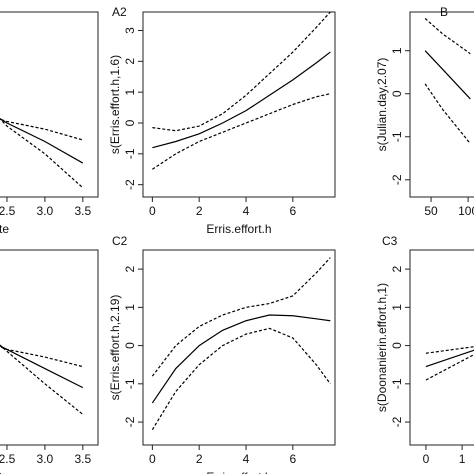  I want to click on x-tick-label: 1, so click(462, 459).